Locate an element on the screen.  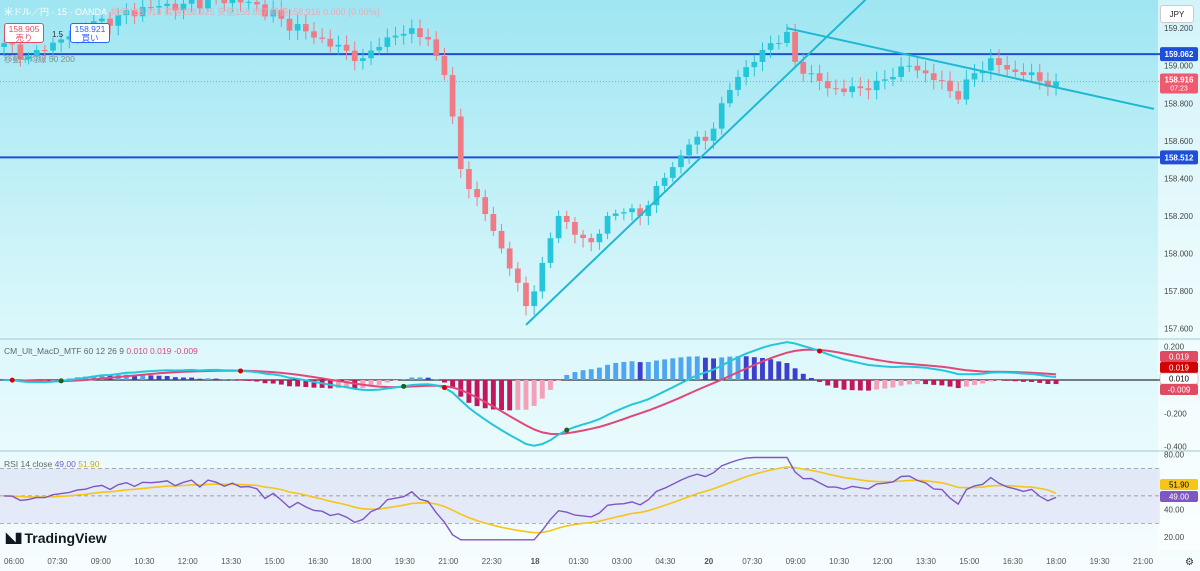
ma-indicator-label: 移動平均線 50 200 is located at coordinates (39, 59).